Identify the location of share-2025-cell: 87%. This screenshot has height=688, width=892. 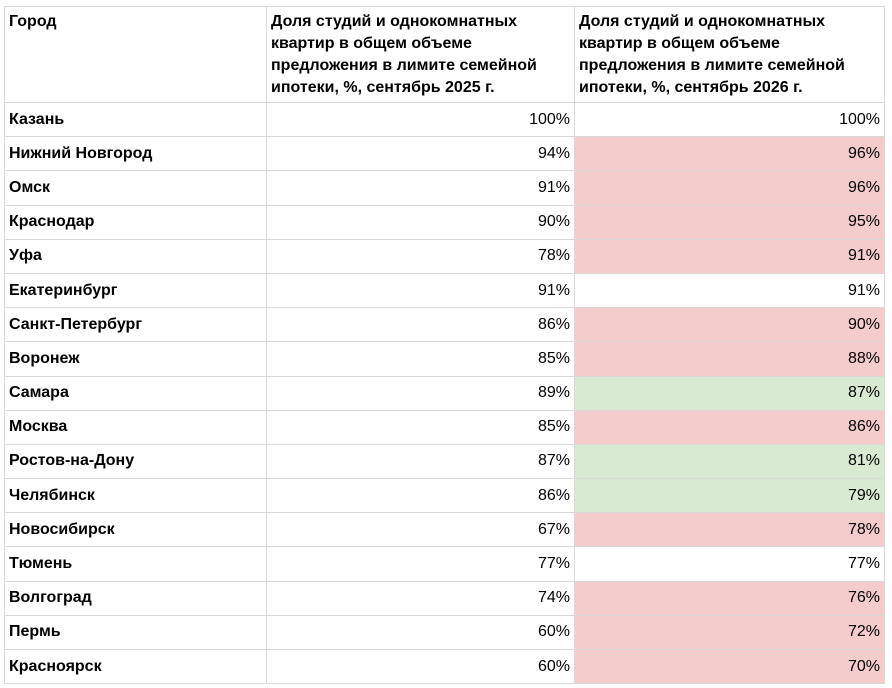
(420, 461).